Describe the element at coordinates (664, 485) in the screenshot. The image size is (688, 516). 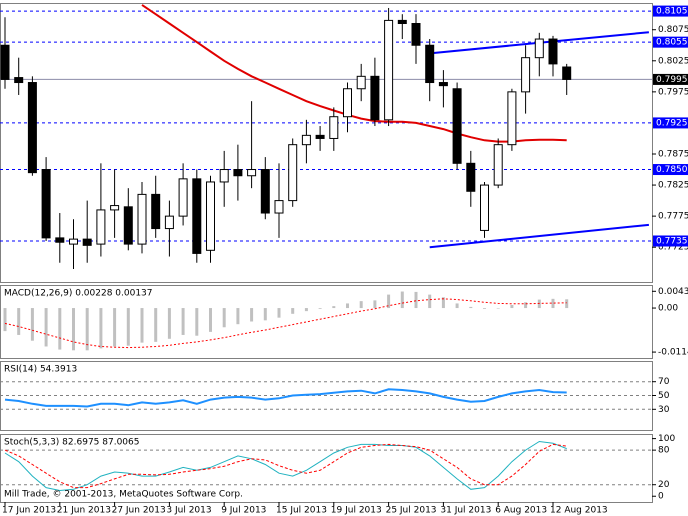
I see `y-tick-label: 20` at that location.